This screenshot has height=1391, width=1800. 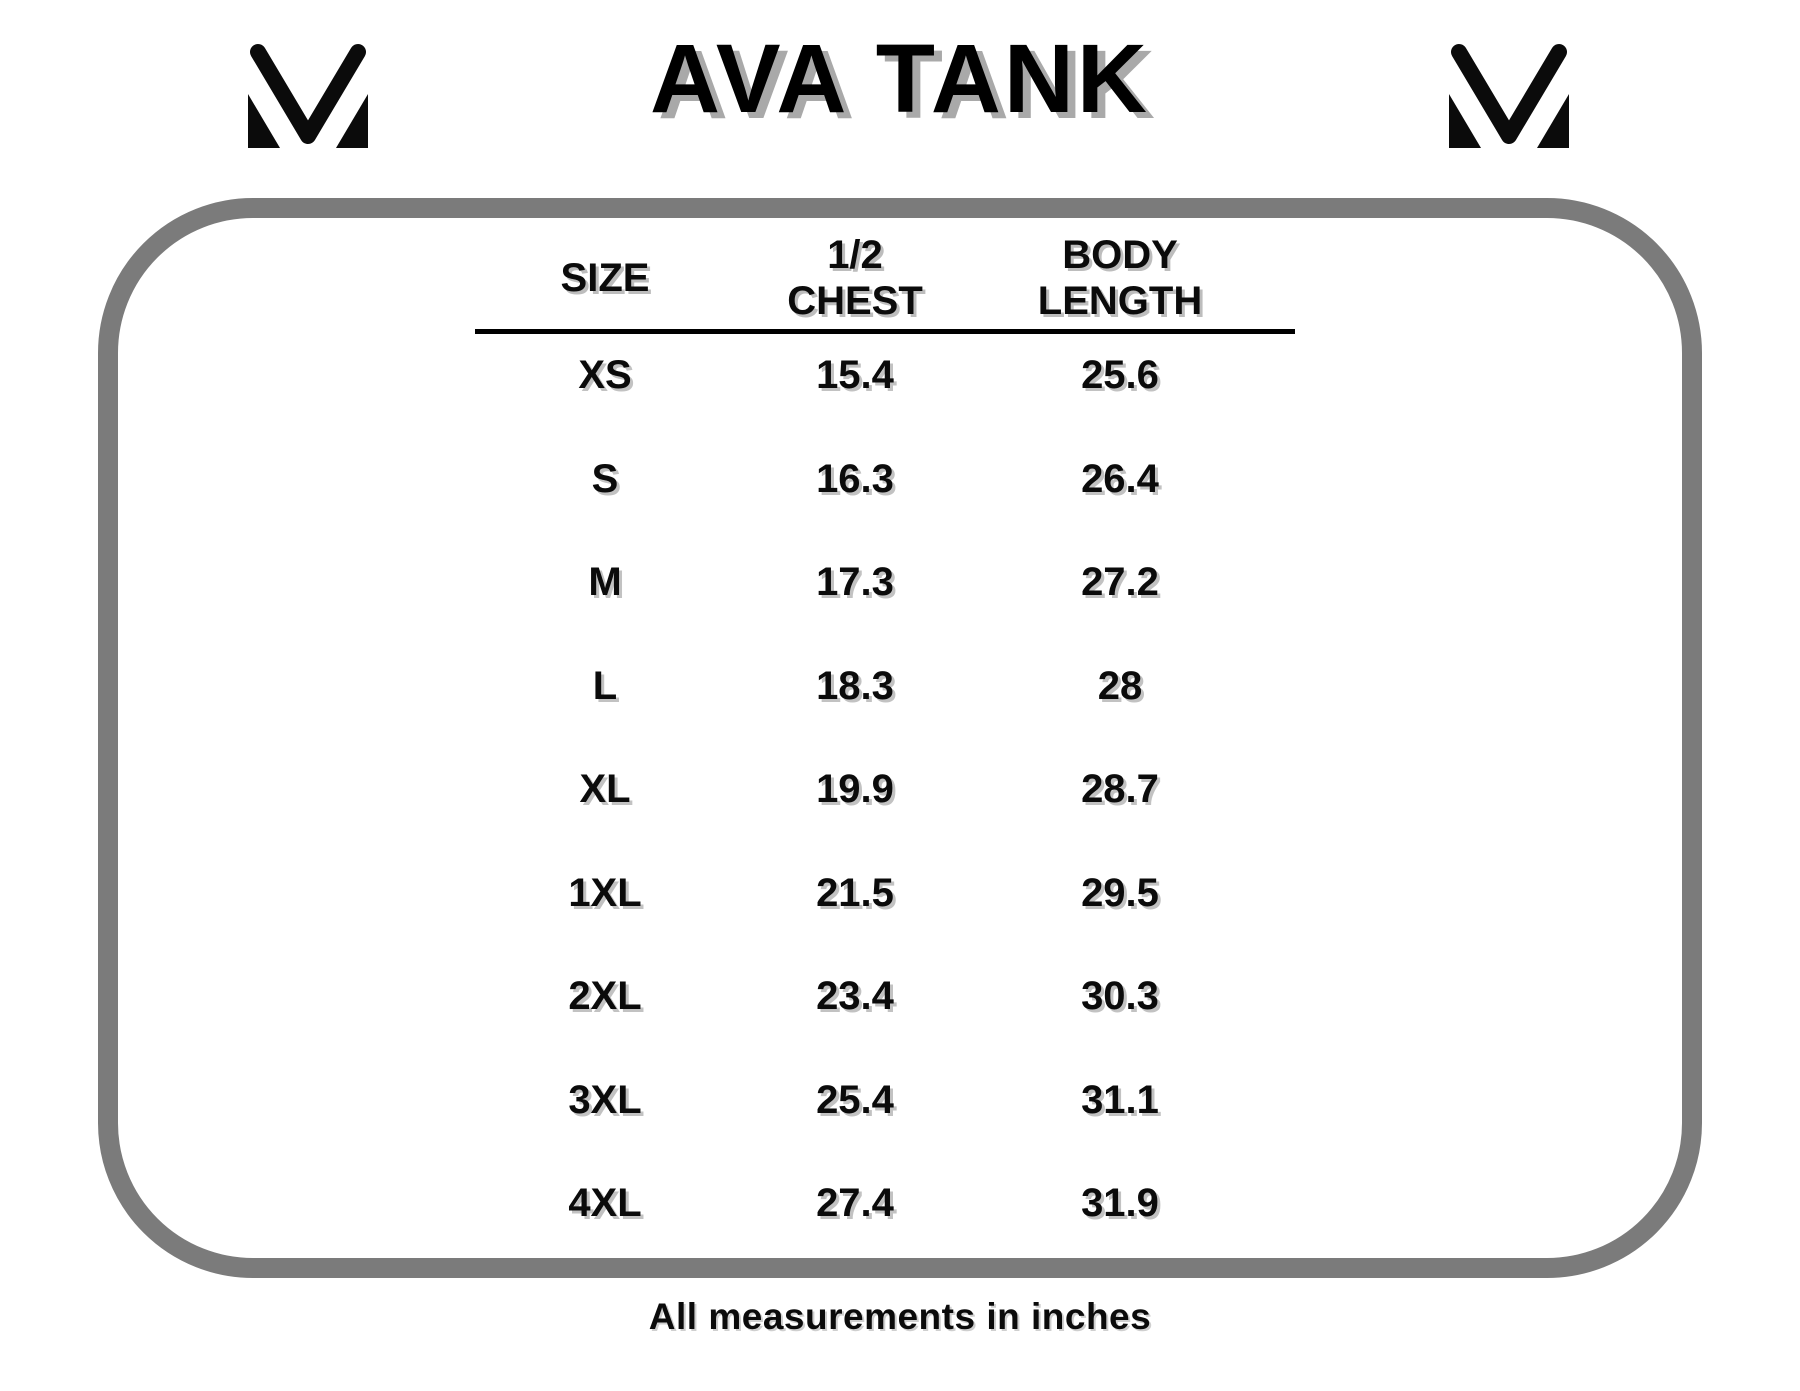 What do you see at coordinates (605, 375) in the screenshot?
I see `size-cell: XS` at bounding box center [605, 375].